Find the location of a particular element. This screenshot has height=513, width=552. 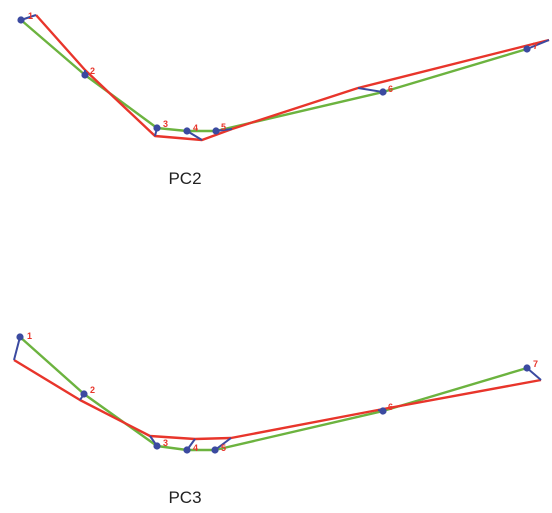

pc3-caption: PC3 is located at coordinates (184, 497).